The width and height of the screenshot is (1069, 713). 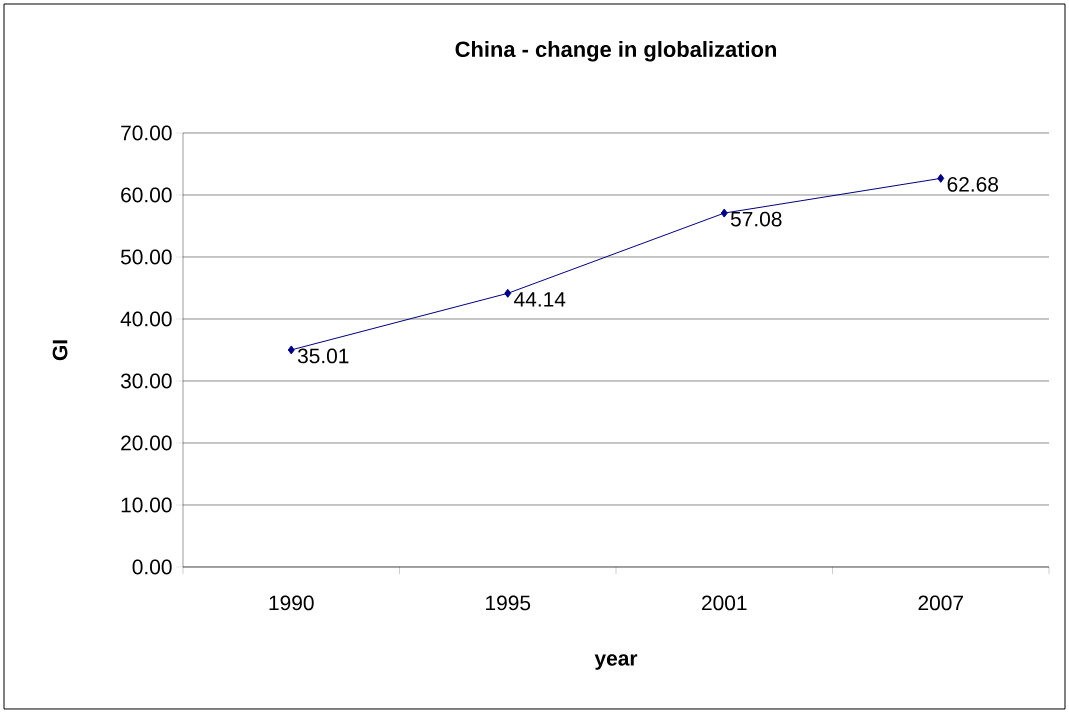 What do you see at coordinates (146, 133) in the screenshot?
I see `y-tick-label: 70.00` at bounding box center [146, 133].